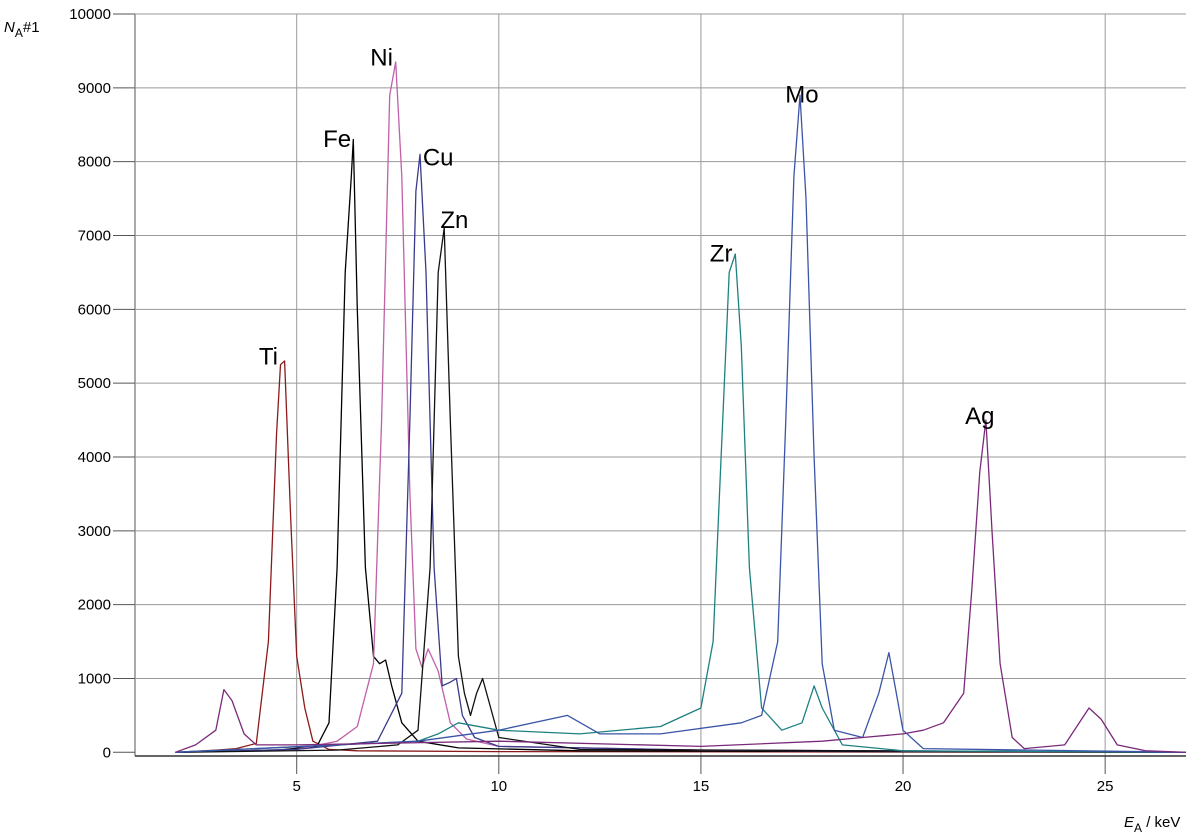 This screenshot has width=1186, height=833. I want to click on x-tick-label: 20, so click(903, 786).